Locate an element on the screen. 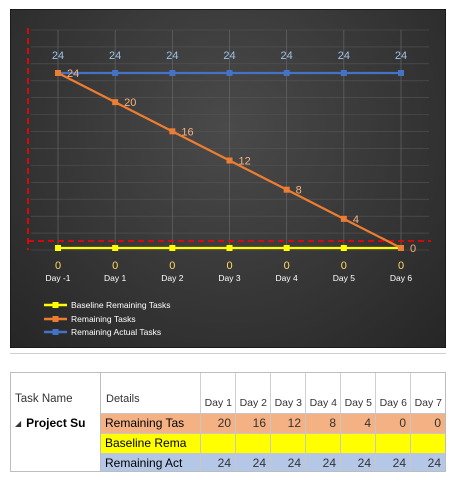 The height and width of the screenshot is (482, 456). day-header: Day 3 is located at coordinates (288, 393).